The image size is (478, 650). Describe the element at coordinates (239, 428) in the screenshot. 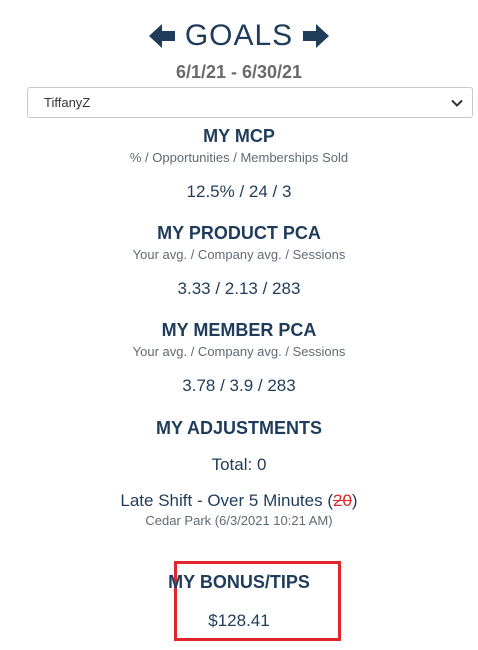

I see `adjustments-title: MY ADJUSTMENTS` at that location.